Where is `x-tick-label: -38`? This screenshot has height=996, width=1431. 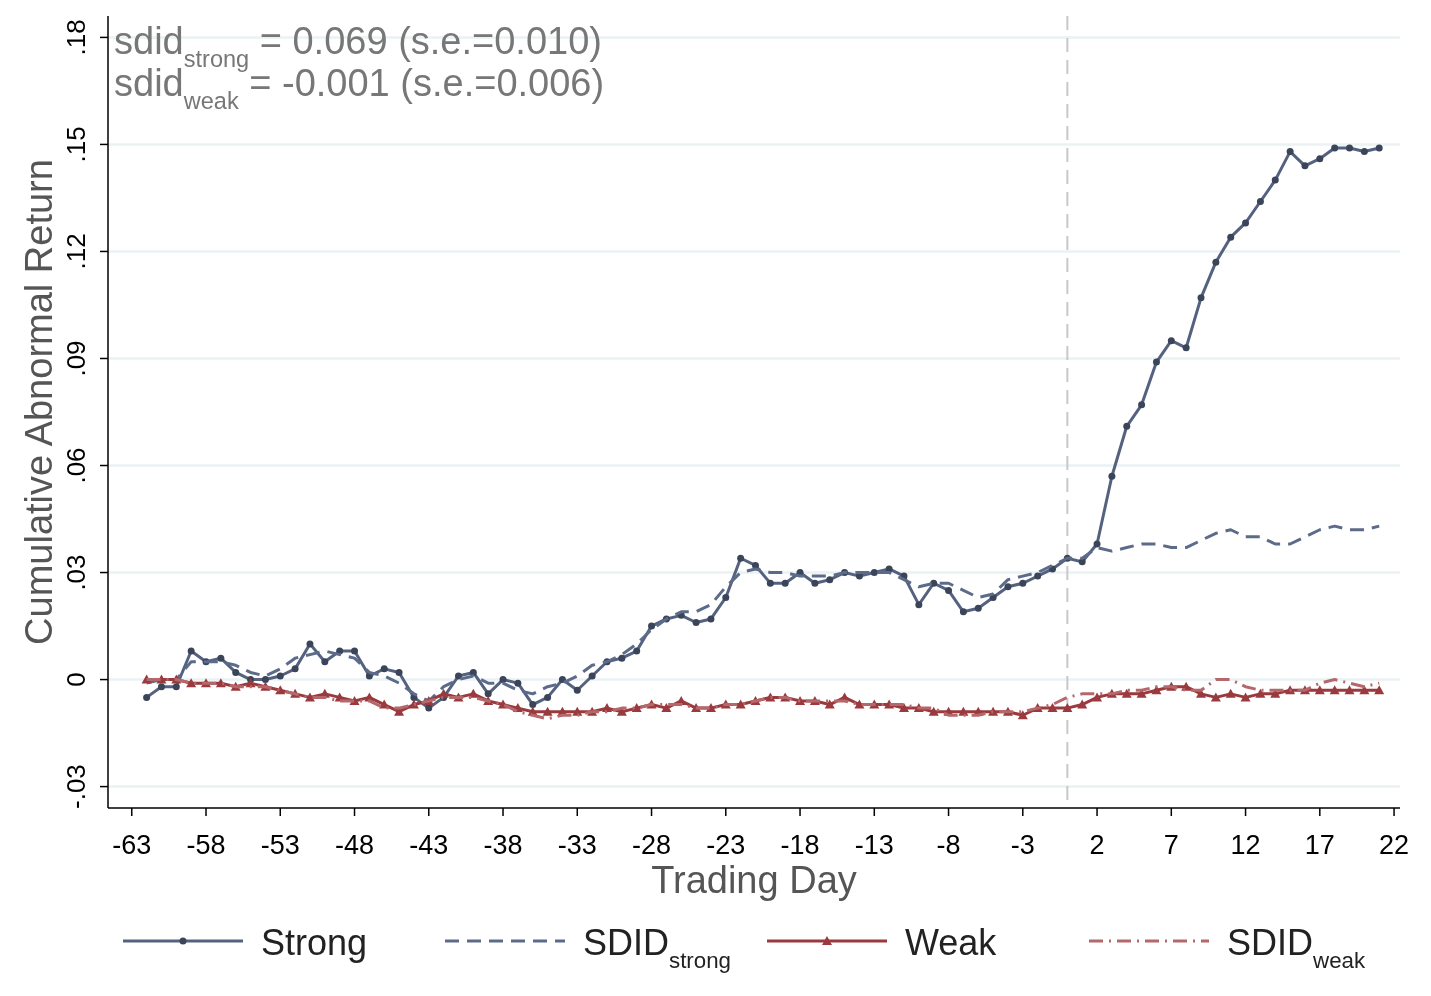
x-tick-label: -38 is located at coordinates (503, 845).